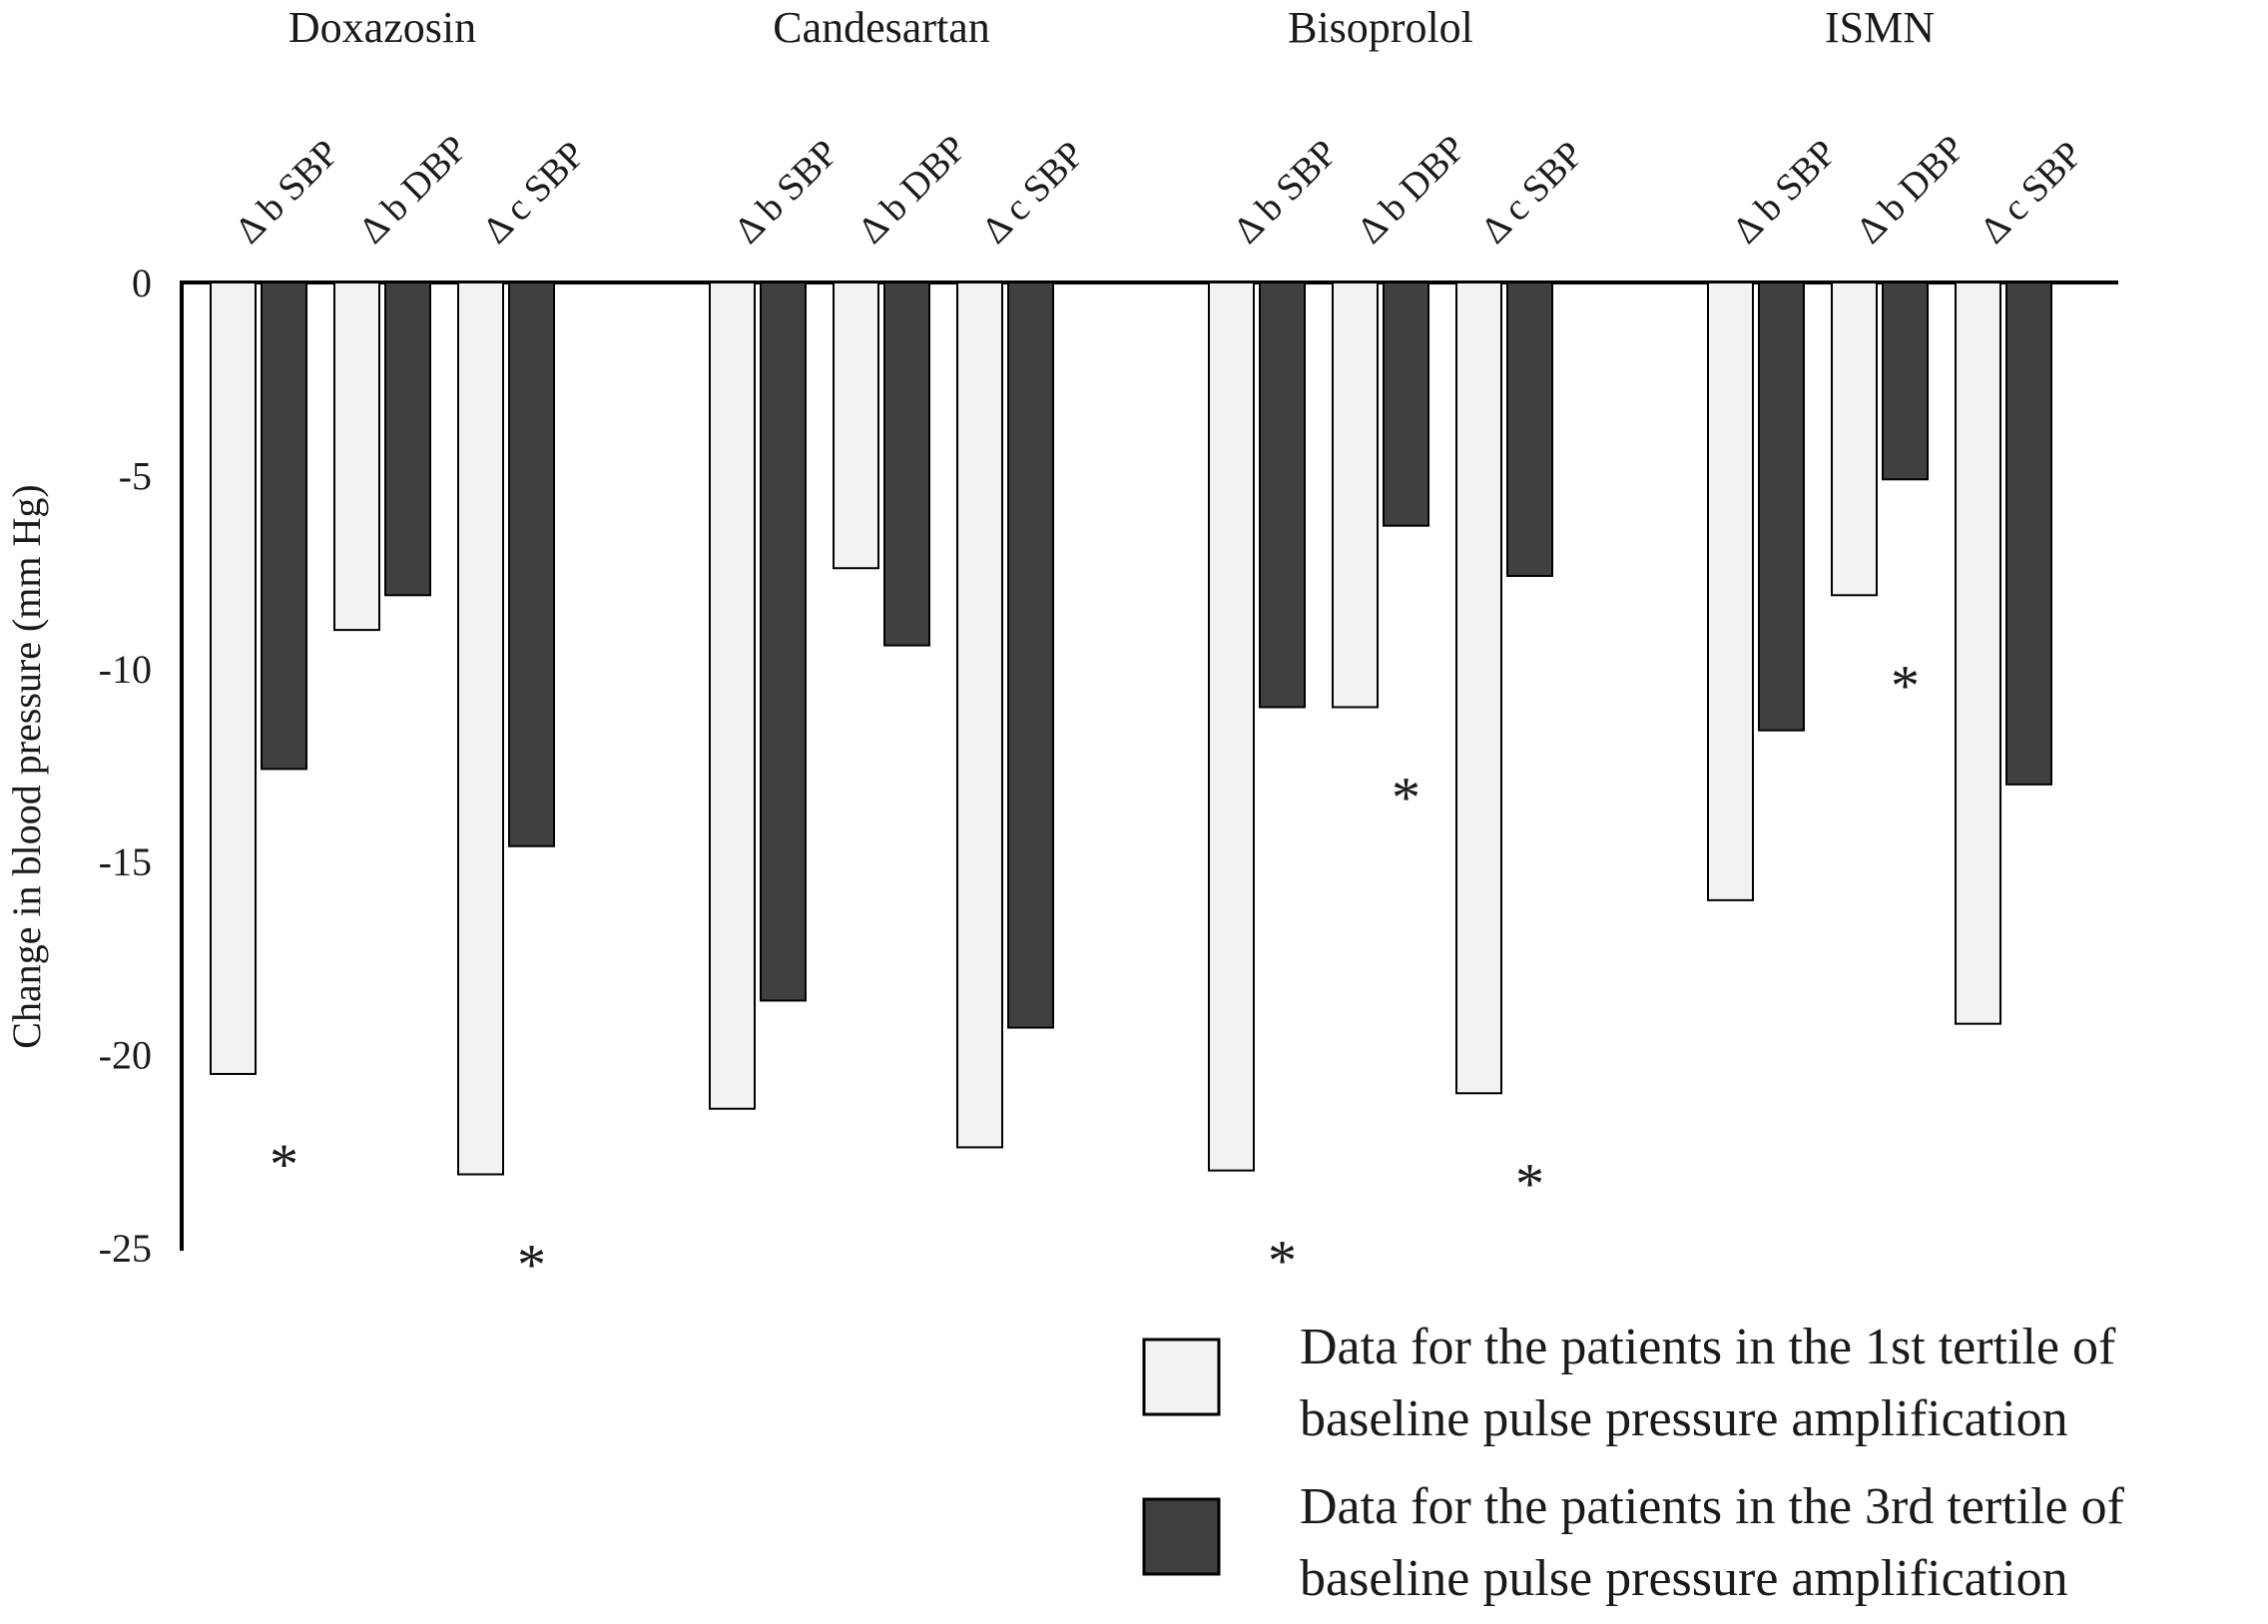  What do you see at coordinates (1181, 1377) in the screenshot?
I see `legend-swatch-1st-tertile` at bounding box center [1181, 1377].